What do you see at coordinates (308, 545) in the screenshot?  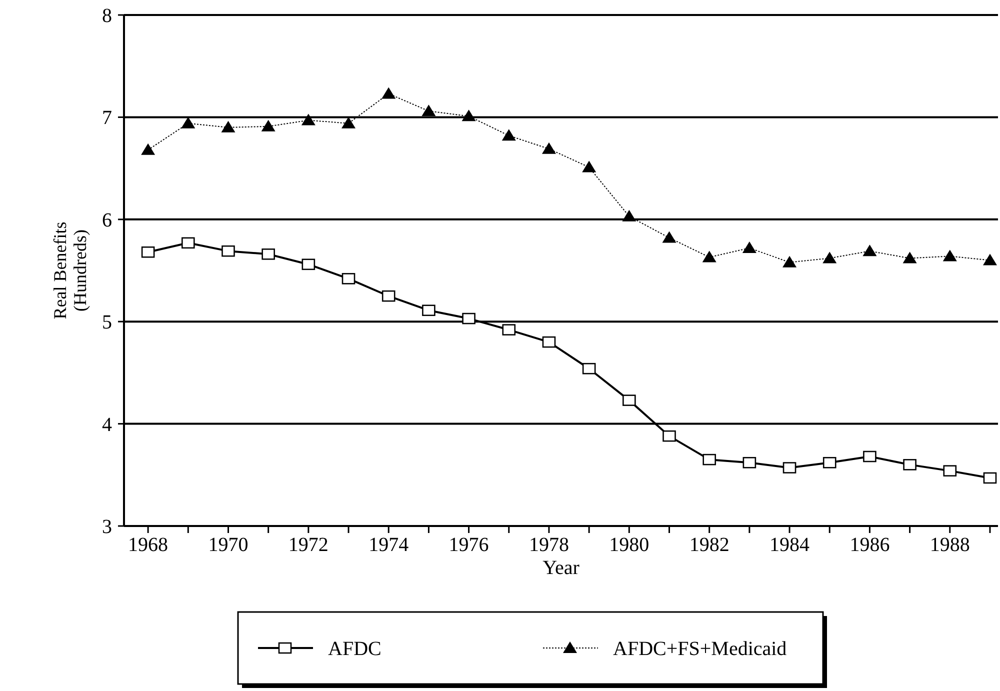 I see `x-tick-label: 1972` at bounding box center [308, 545].